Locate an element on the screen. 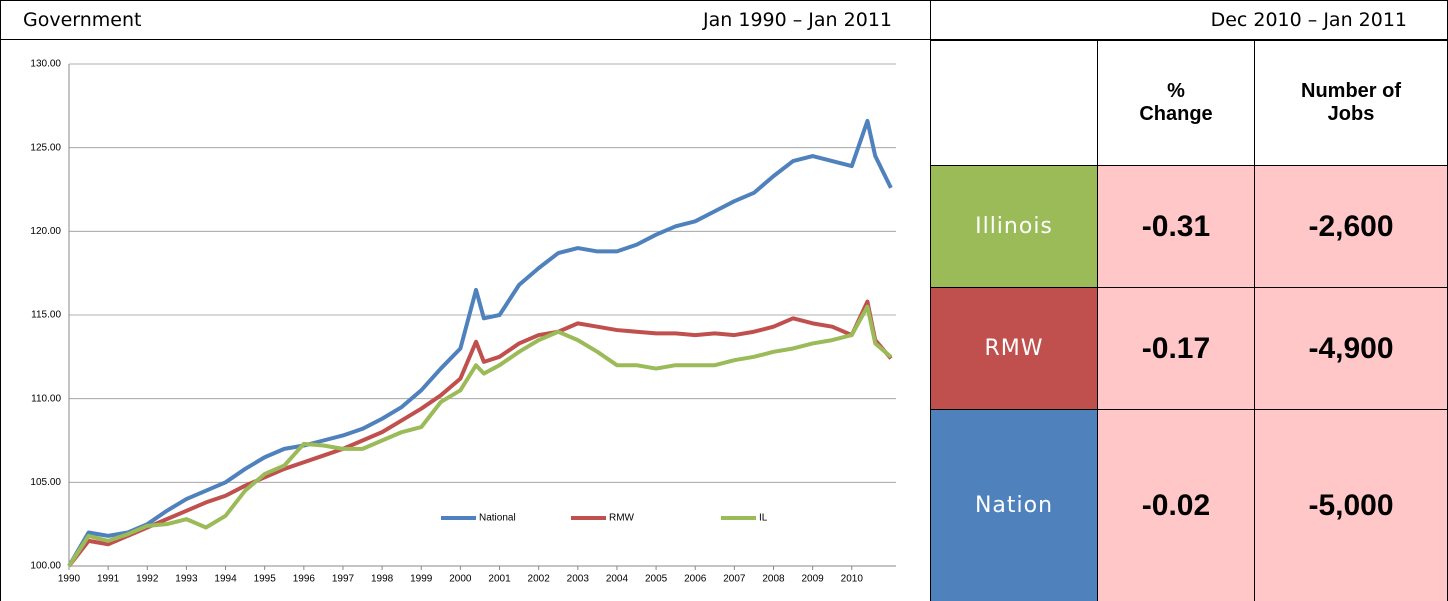 Image resolution: width=1448 pixels, height=601 pixels. legend-label: RMW is located at coordinates (622, 518).